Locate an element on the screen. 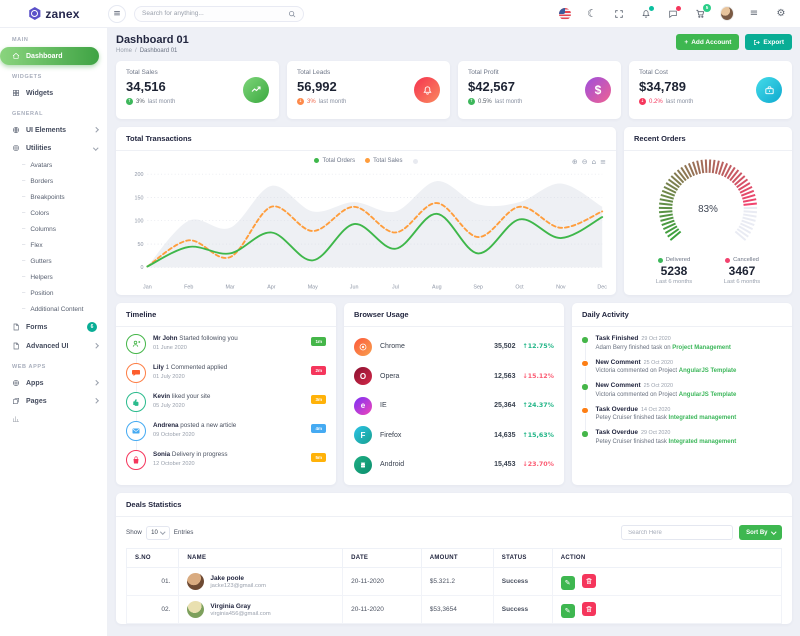 Image resolution: width=800 pixels, height=636 pixels. col-name: NAME is located at coordinates (261, 558).